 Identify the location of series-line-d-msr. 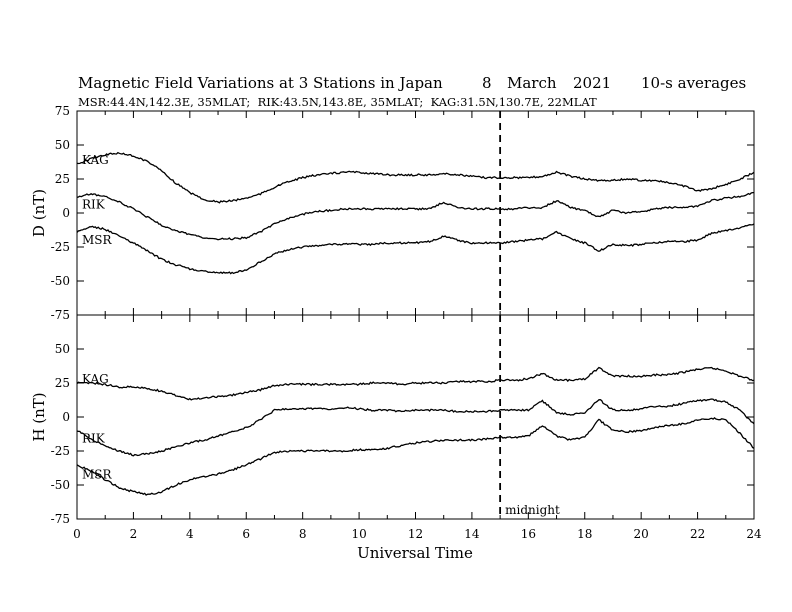
(415, 249).